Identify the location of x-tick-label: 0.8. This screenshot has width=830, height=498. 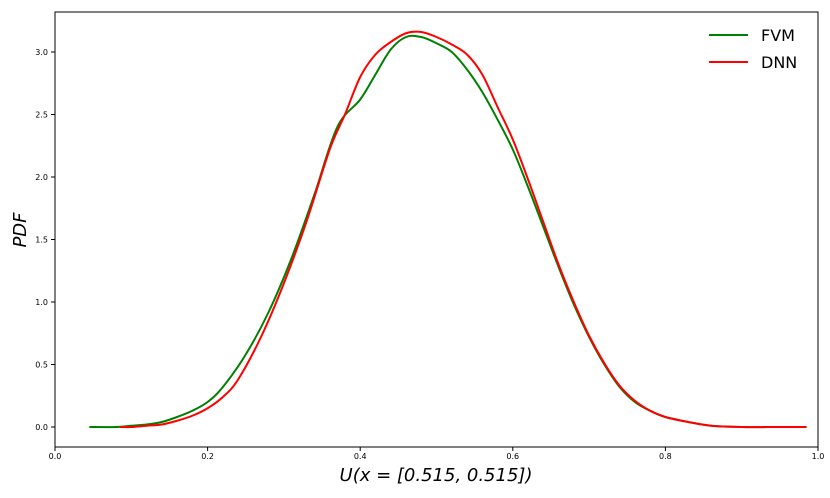
(665, 456).